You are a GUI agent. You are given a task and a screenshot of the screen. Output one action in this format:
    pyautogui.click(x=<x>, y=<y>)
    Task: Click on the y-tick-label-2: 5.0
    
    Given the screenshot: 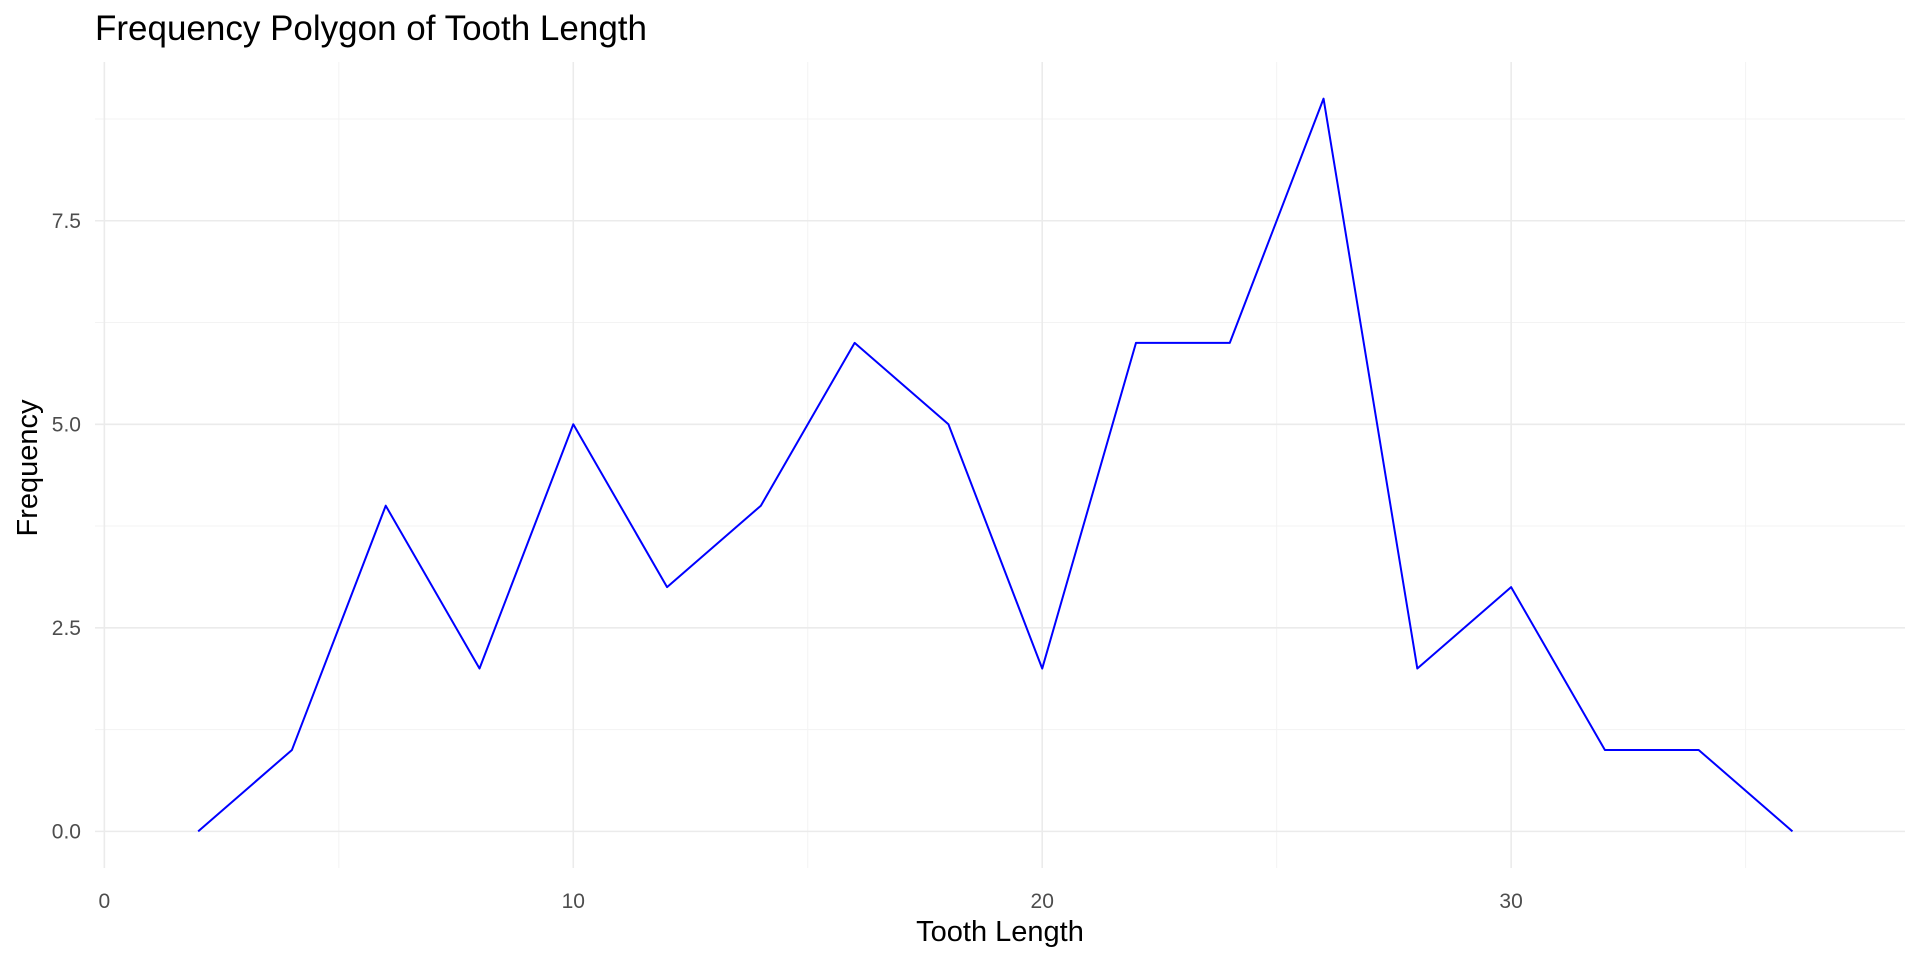 What is the action you would take?
    pyautogui.click(x=66, y=424)
    